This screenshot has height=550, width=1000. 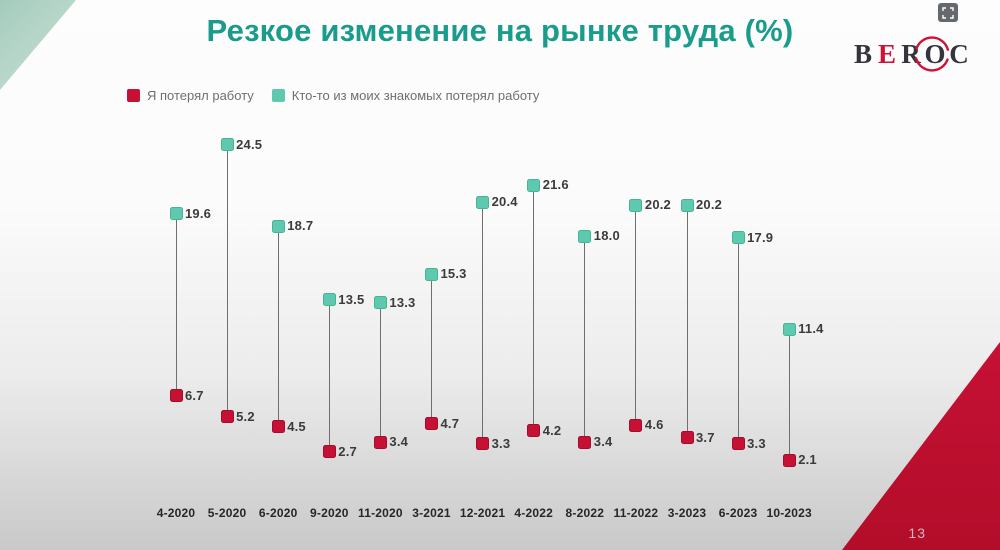 I want to click on legend-swatch-red, so click(x=133, y=95).